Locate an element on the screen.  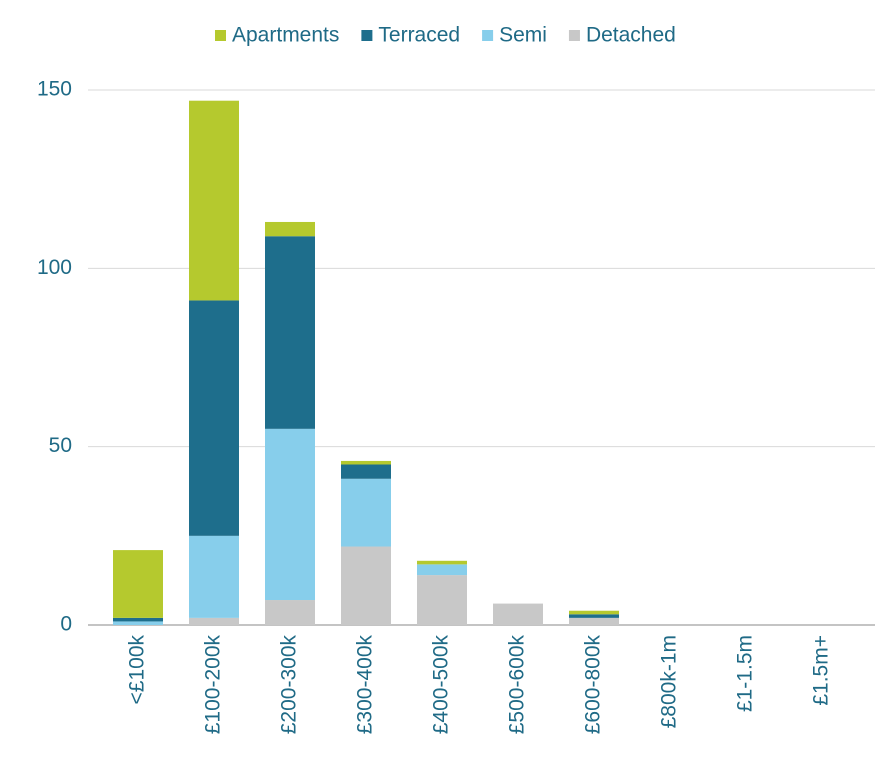
legend-label: Semi is located at coordinates (523, 35).